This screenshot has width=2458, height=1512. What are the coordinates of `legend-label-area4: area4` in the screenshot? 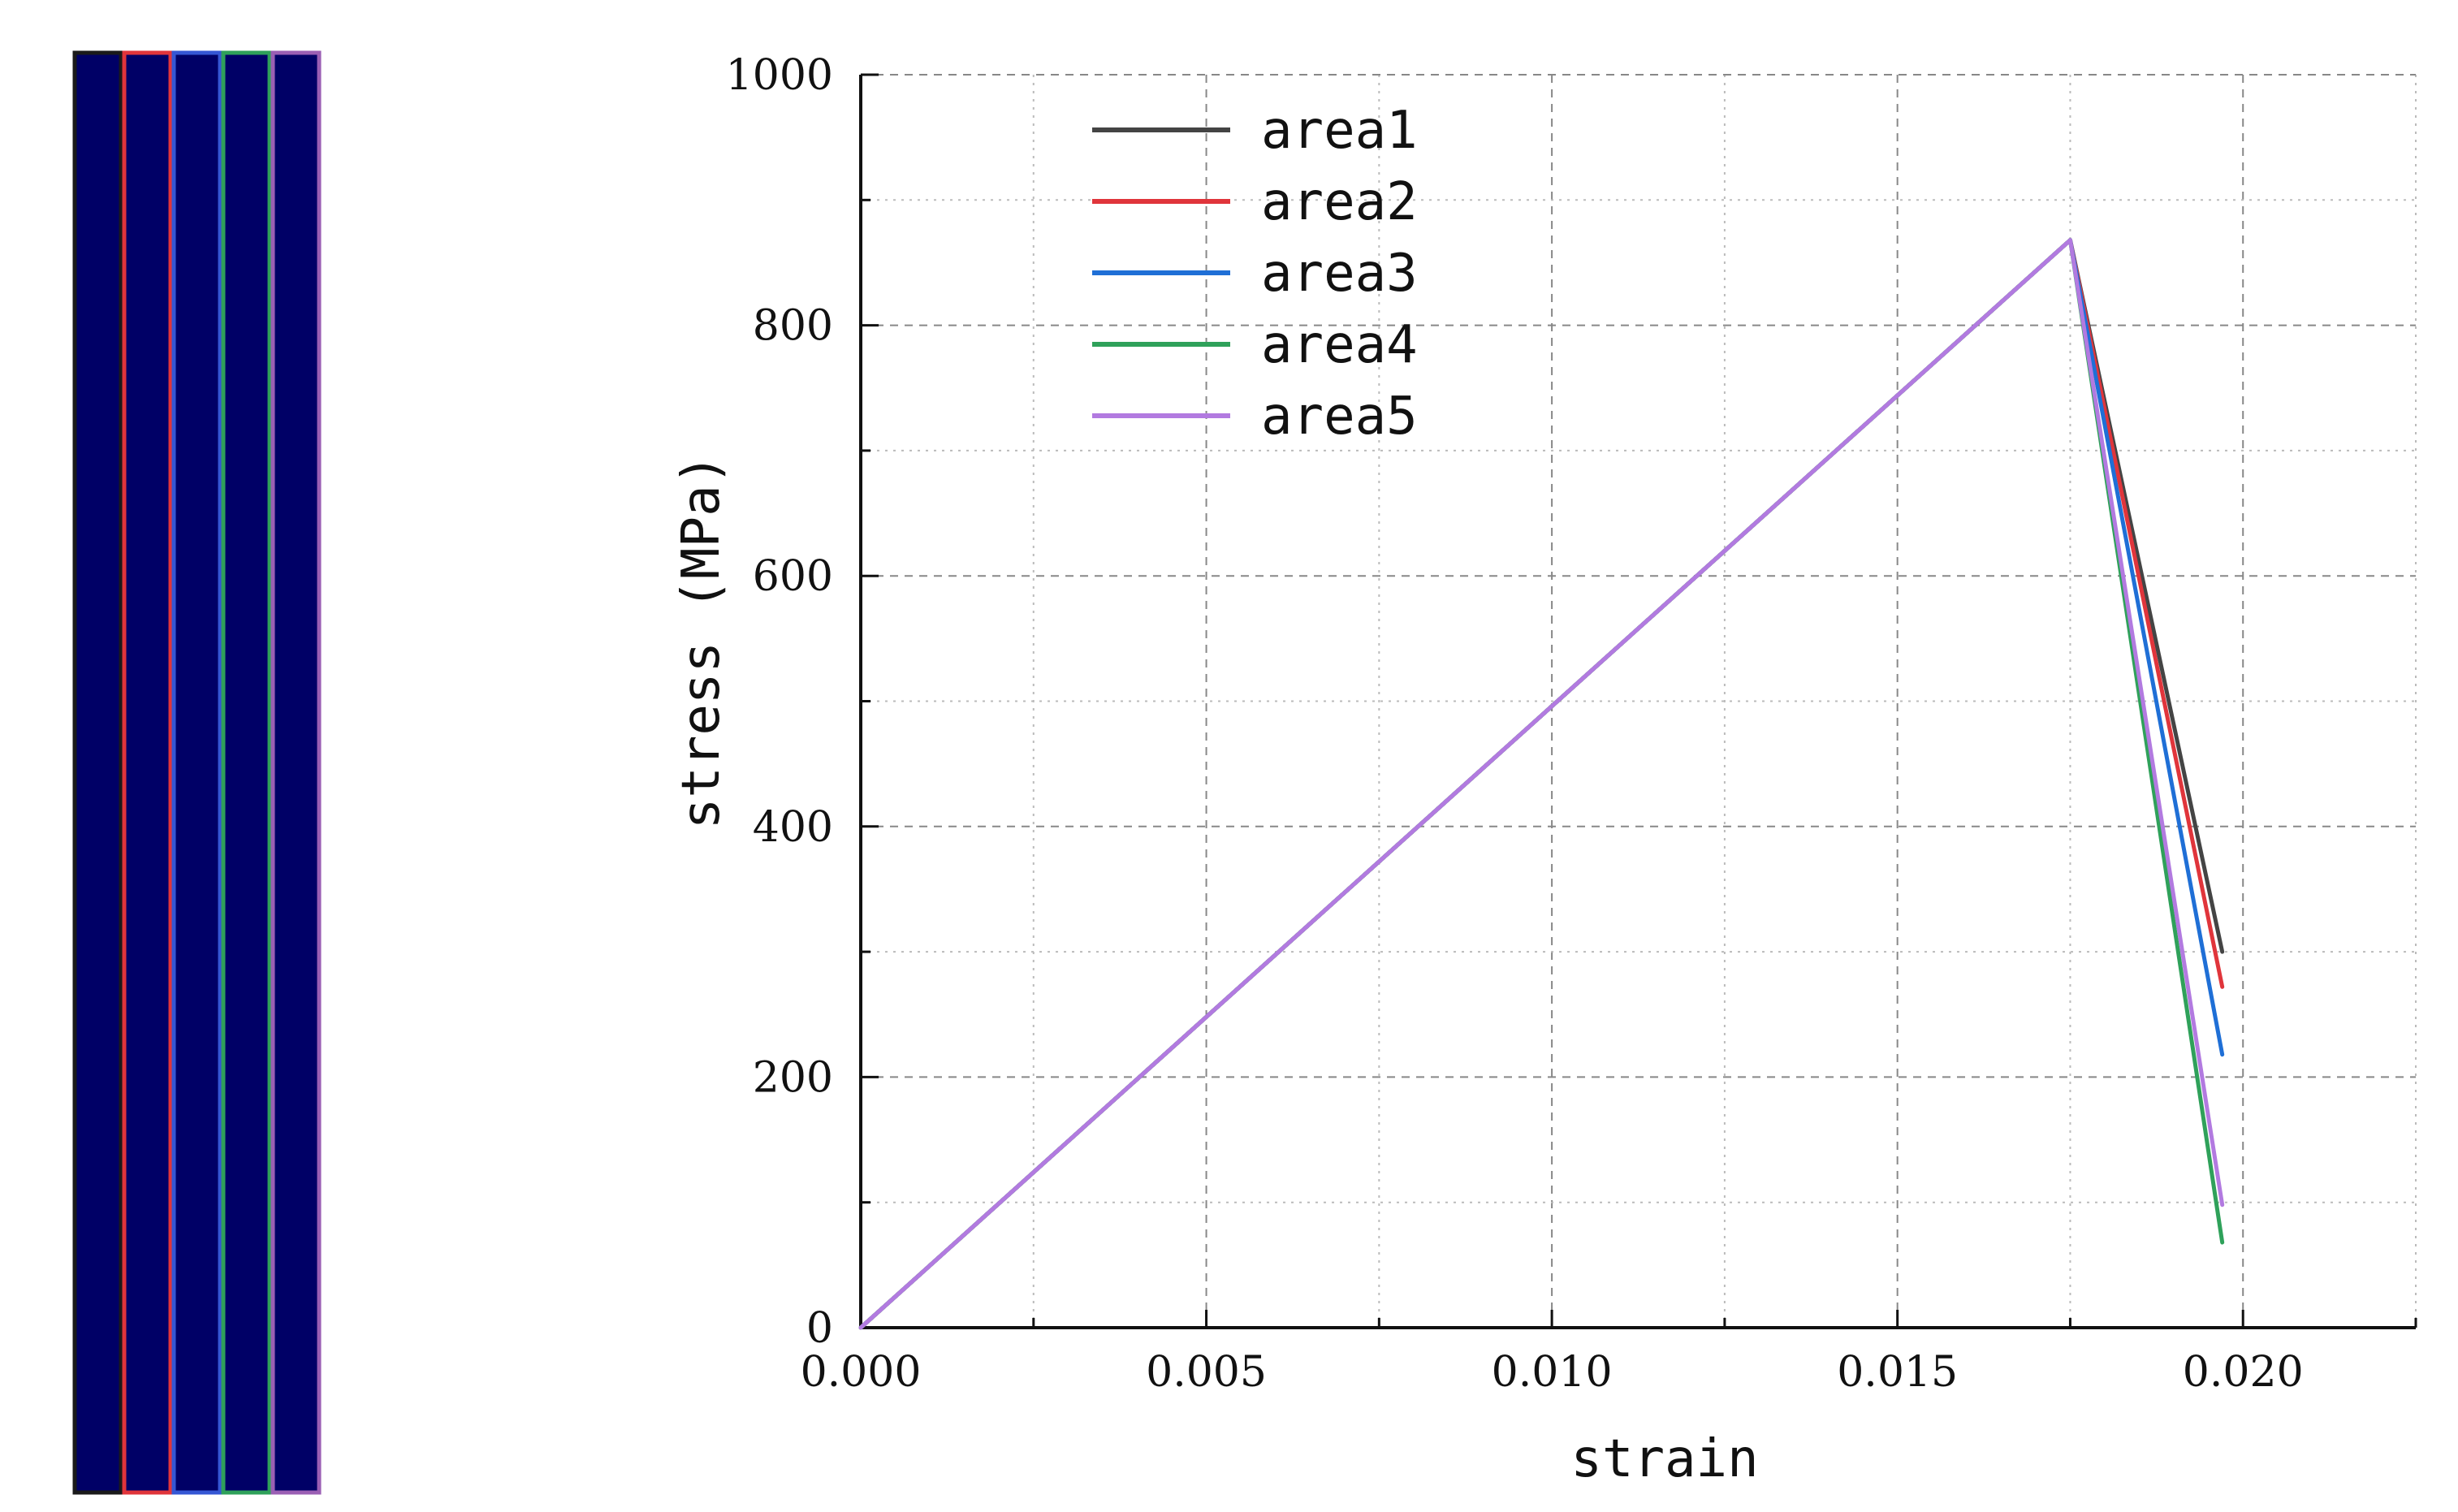 It's located at (1339, 345).